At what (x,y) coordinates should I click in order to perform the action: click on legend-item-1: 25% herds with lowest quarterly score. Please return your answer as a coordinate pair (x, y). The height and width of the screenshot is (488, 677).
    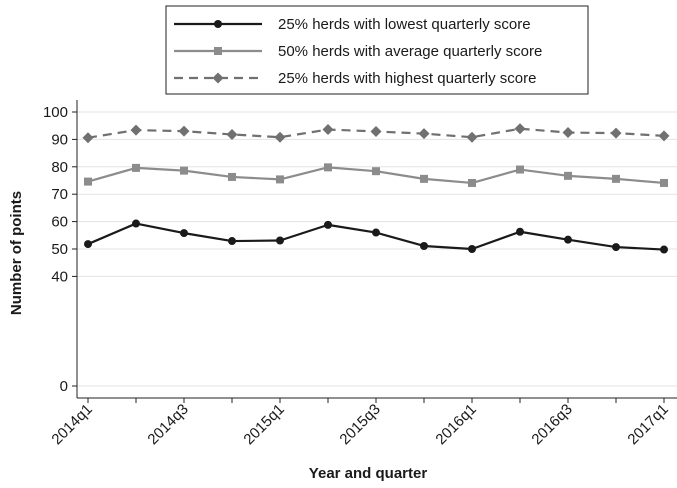
    Looking at the image, I should click on (352, 24).